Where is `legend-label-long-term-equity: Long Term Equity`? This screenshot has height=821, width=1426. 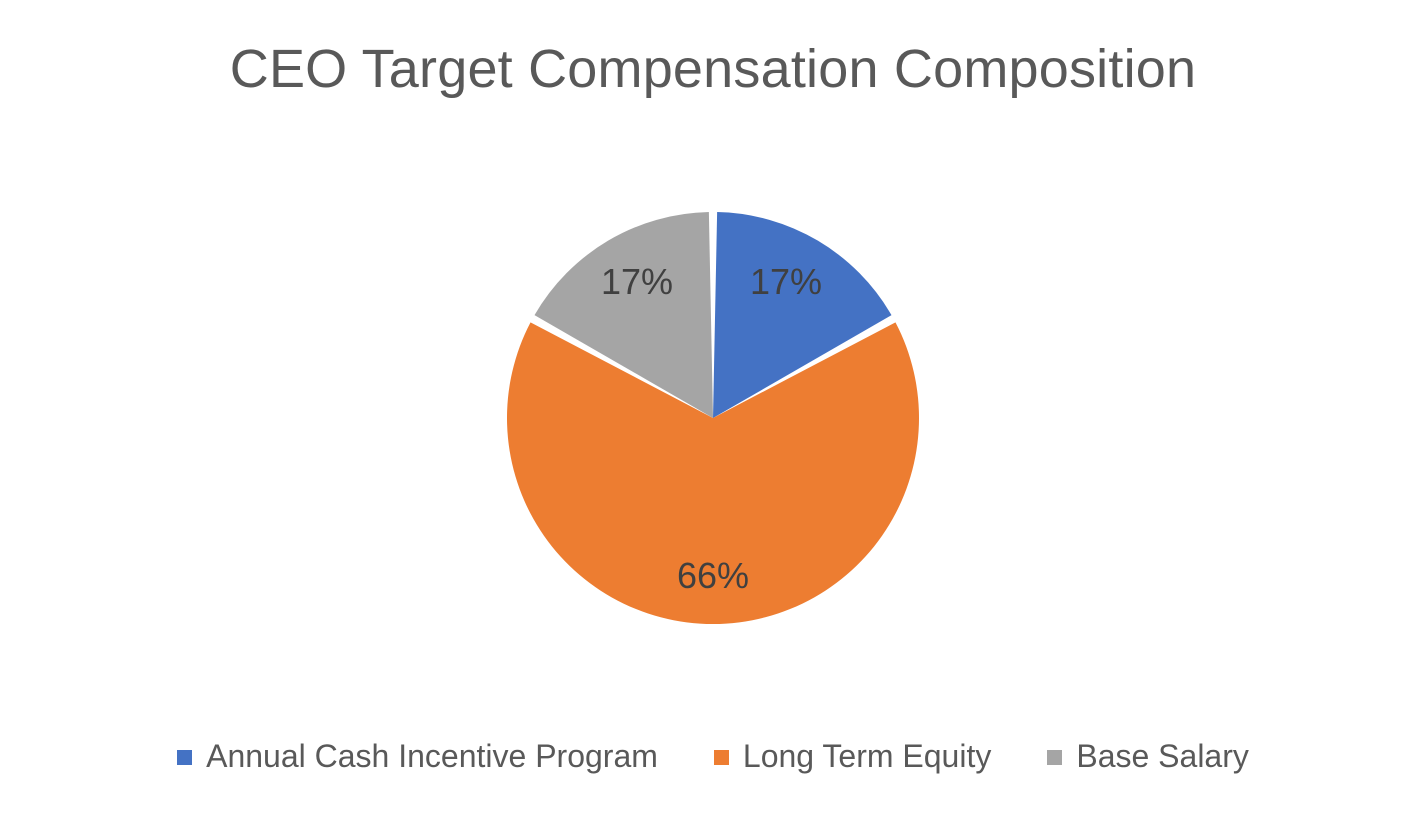 legend-label-long-term-equity: Long Term Equity is located at coordinates (867, 756).